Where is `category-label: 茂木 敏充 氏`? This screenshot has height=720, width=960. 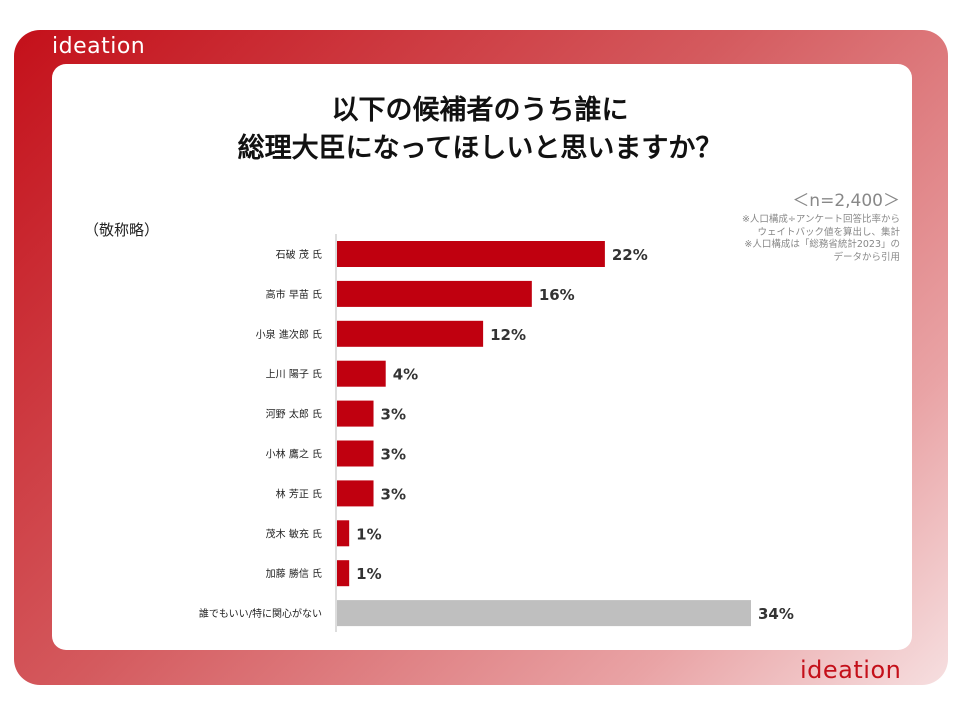
category-label: 茂木 敏充 氏 is located at coordinates (294, 533).